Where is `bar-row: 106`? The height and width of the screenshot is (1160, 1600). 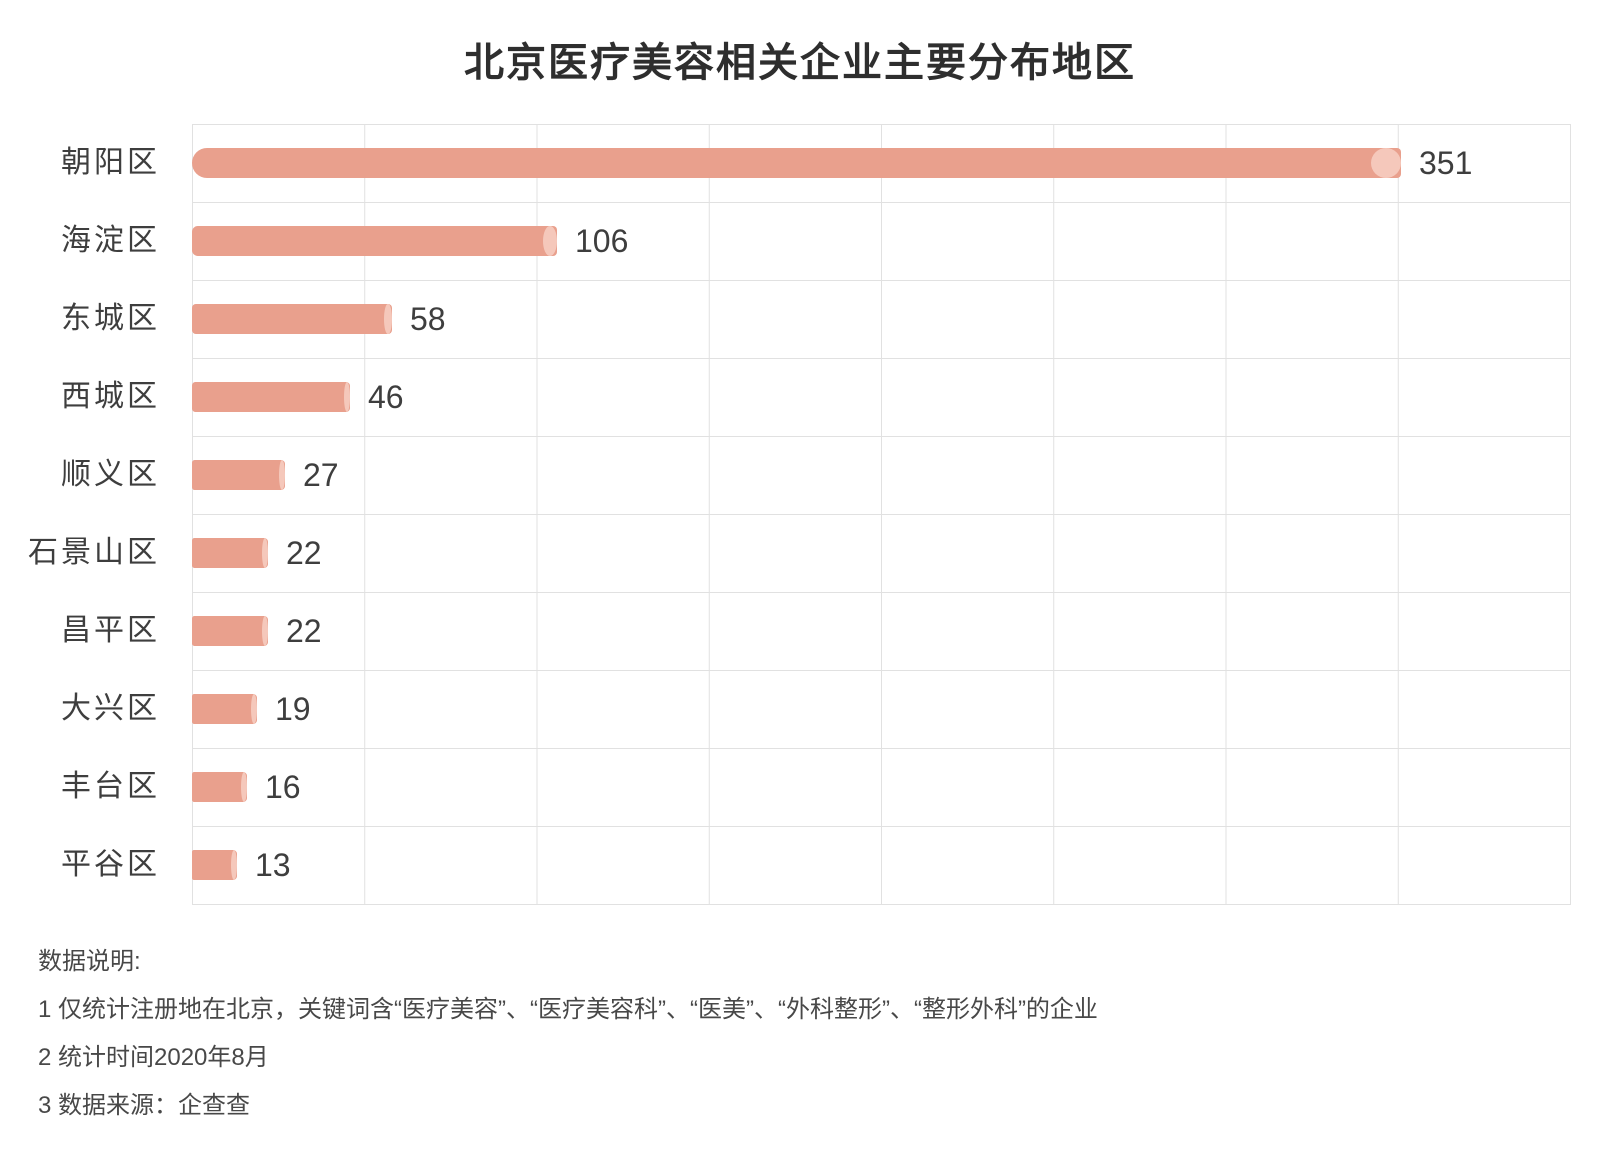
bar-row: 106 is located at coordinates (881, 241).